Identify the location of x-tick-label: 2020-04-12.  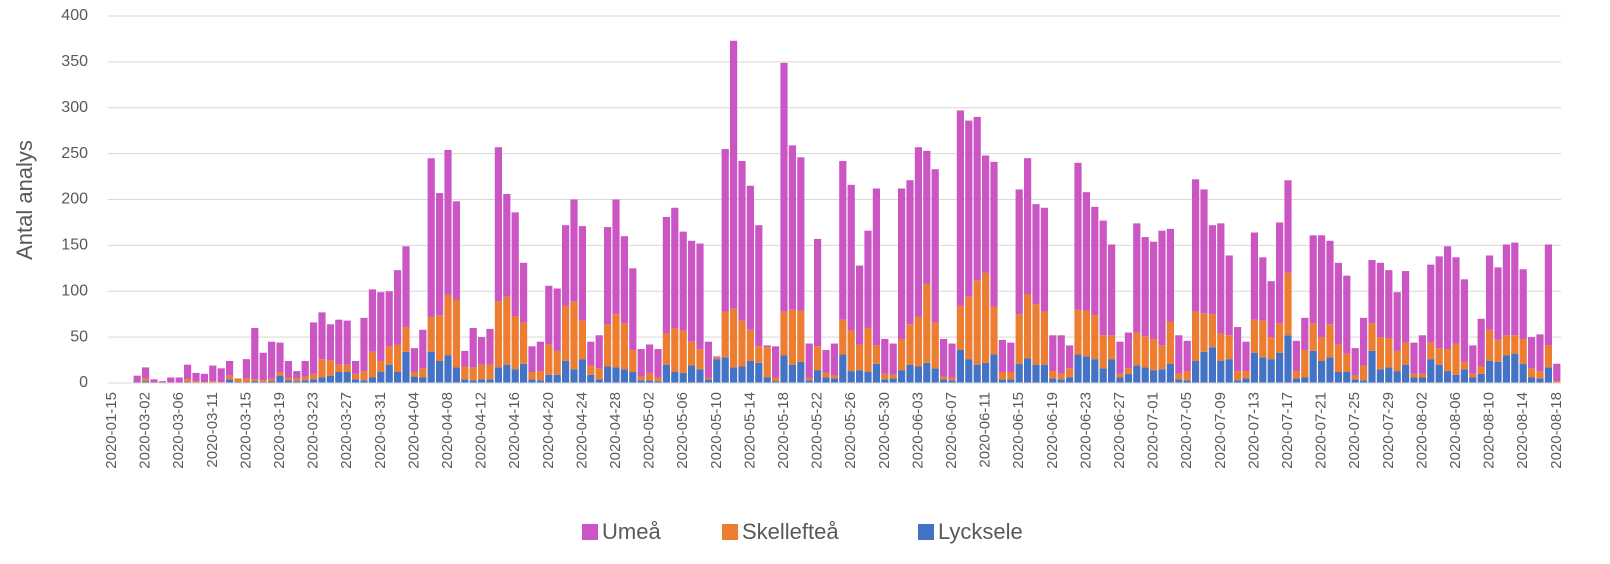
(481, 430).